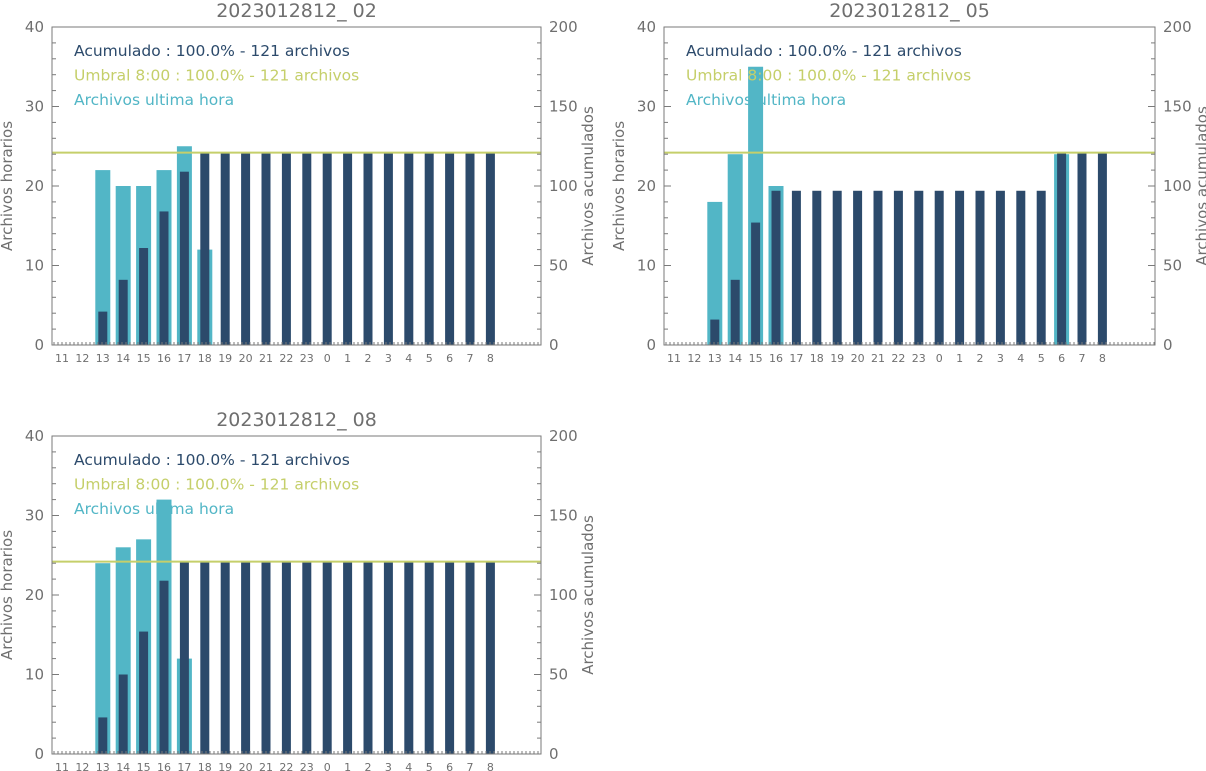 This screenshot has width=1206, height=771. I want to click on x-tick-label: 16, so click(164, 766).